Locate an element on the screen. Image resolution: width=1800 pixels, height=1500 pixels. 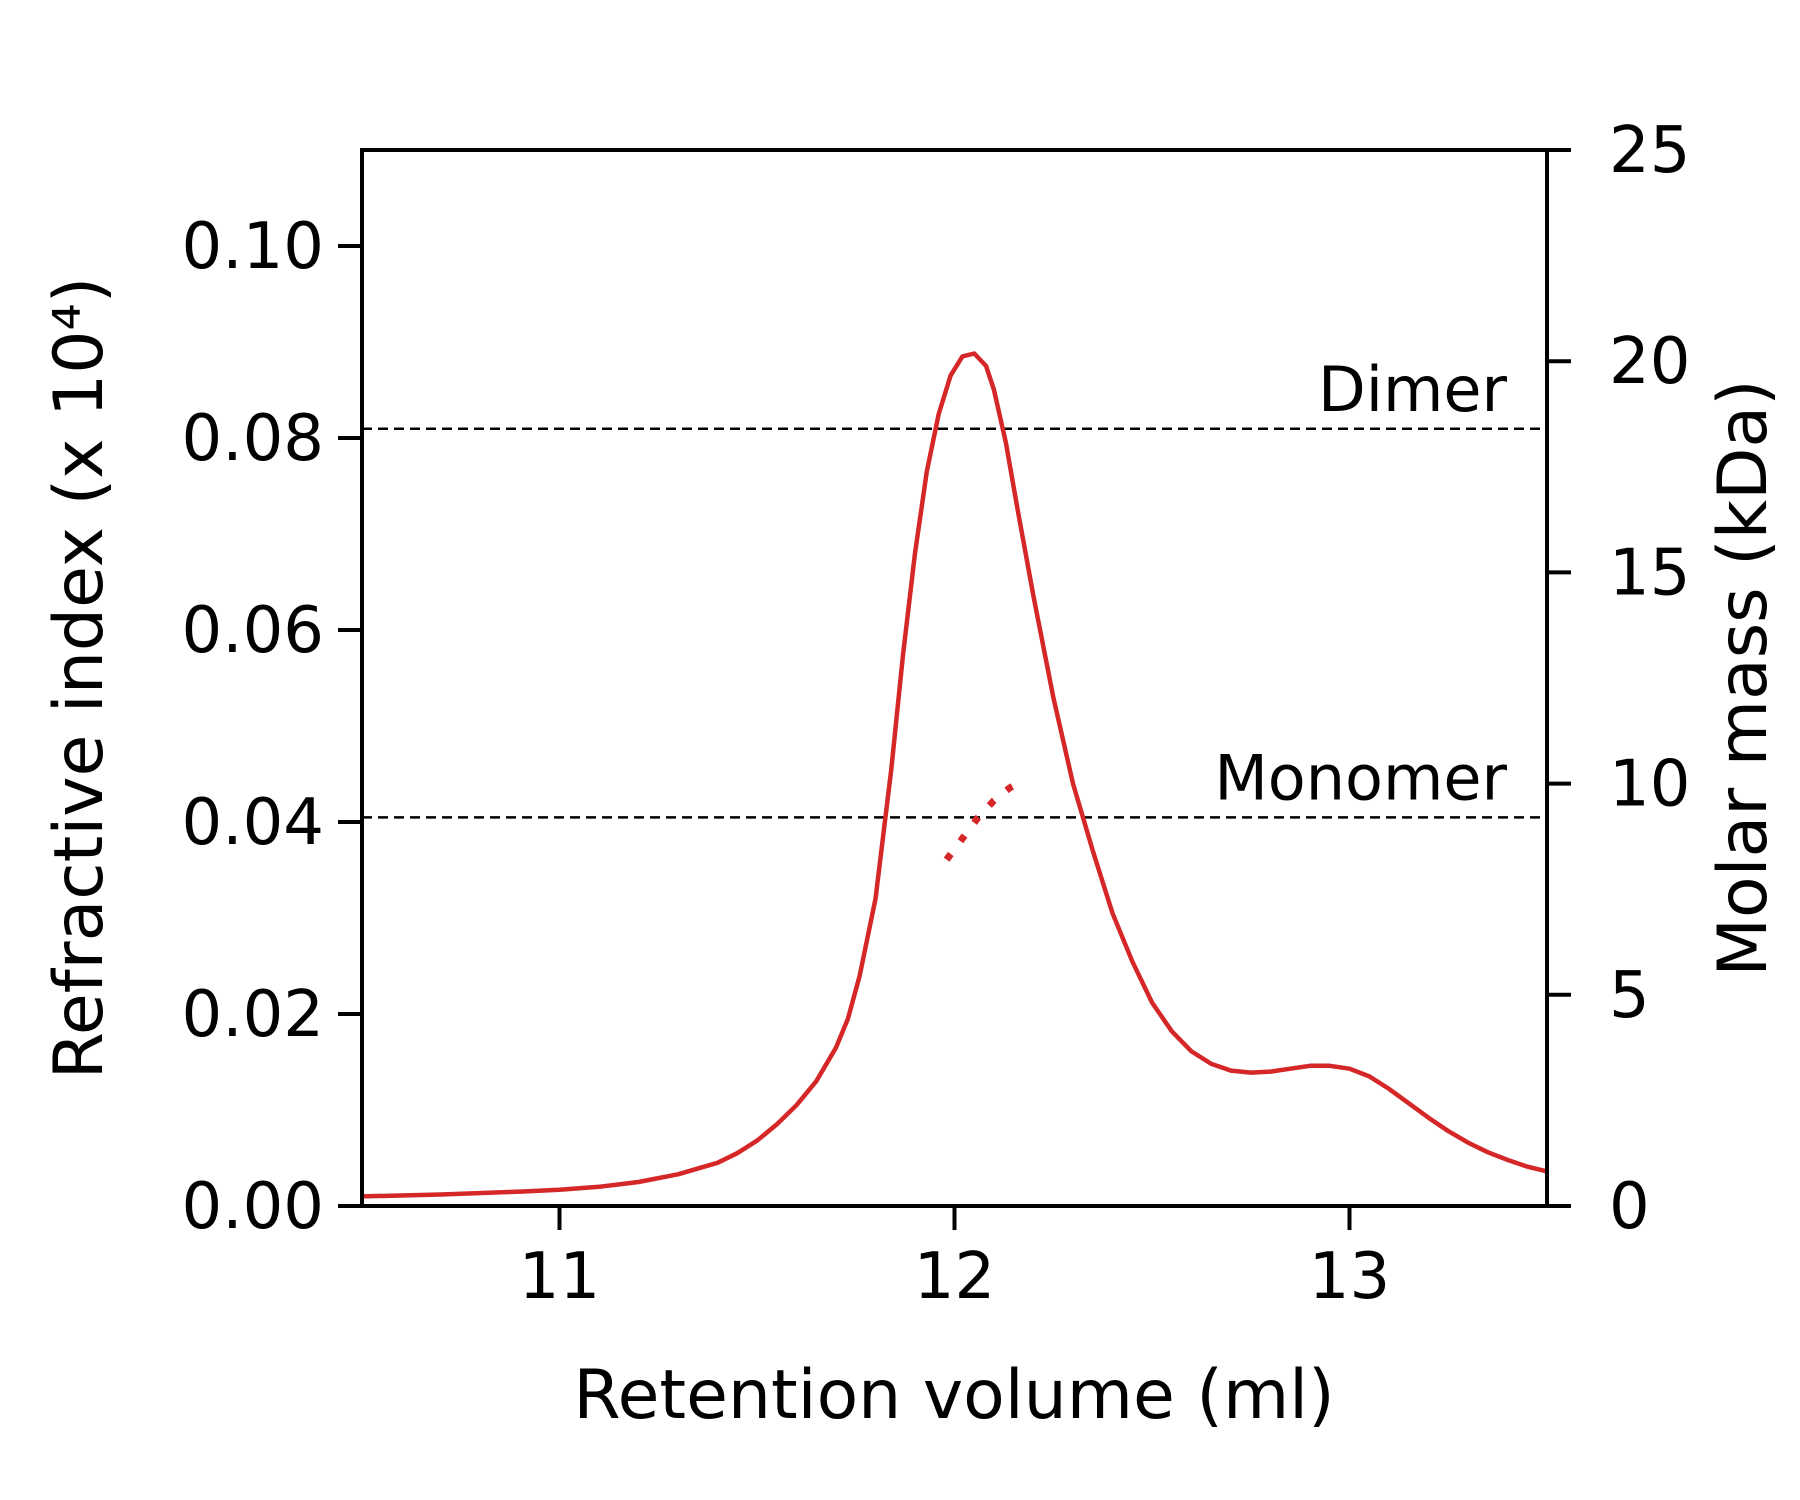
y-axis-right: 0 5 10 15 20 25 is located at coordinates (1618, 679).